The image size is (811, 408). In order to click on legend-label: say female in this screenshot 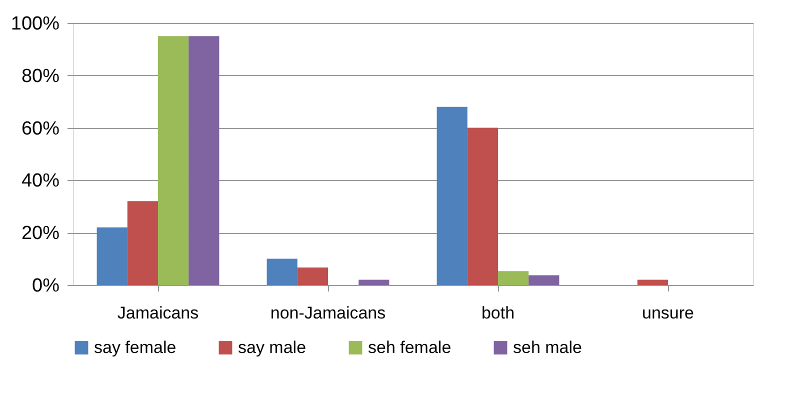, I will do `click(135, 347)`.